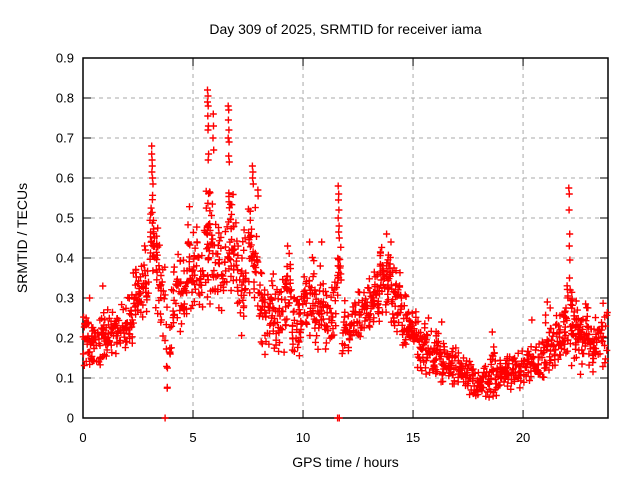  Describe the element at coordinates (65, 138) in the screenshot. I see `y-tick-label: 0.7` at that location.